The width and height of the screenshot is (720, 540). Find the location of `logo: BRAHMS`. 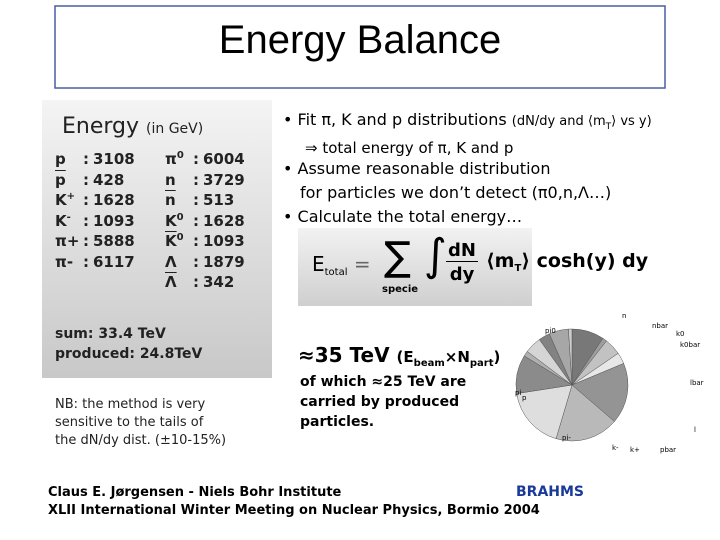

logo: BRAHMS is located at coordinates (550, 492).